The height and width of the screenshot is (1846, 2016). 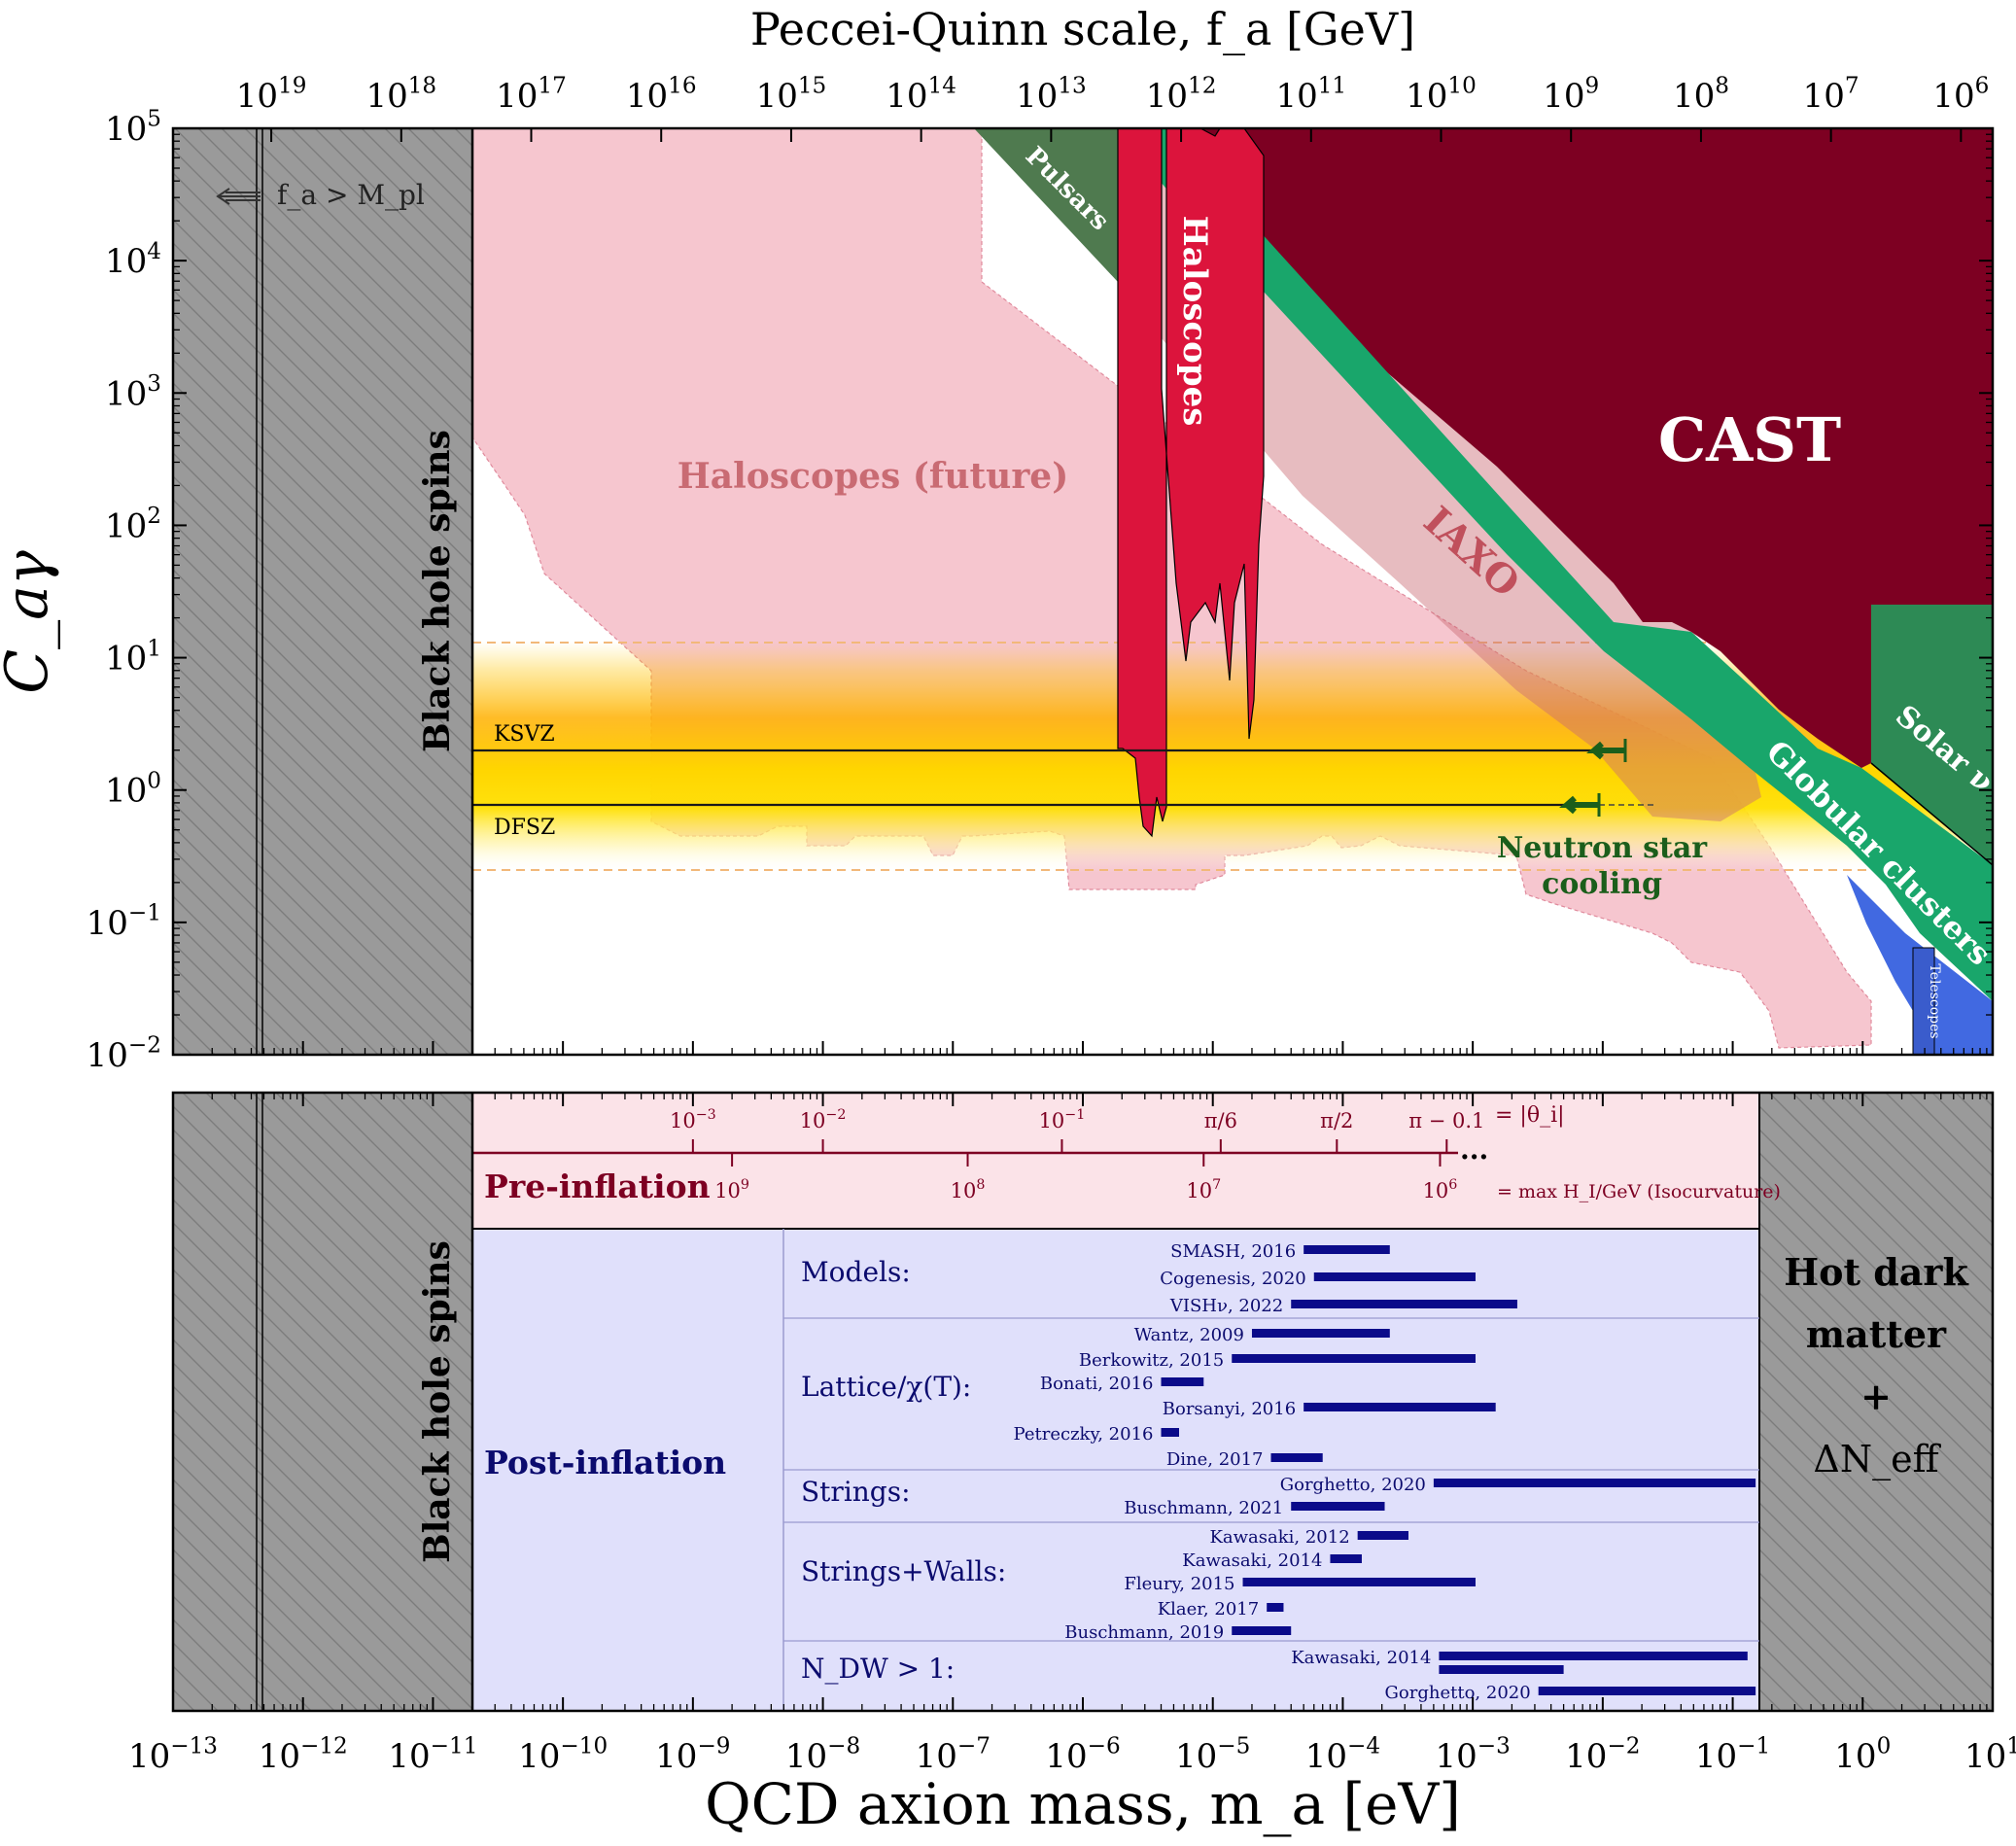 What do you see at coordinates (1046, 205) in the screenshot?
I see `pulsars-region` at bounding box center [1046, 205].